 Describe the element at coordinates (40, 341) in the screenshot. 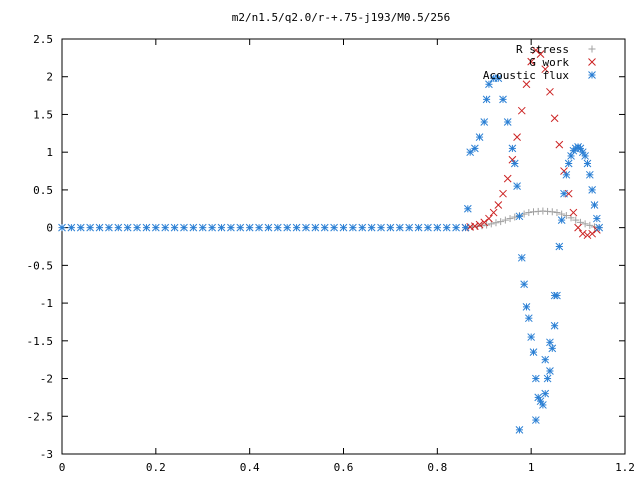

I see `y-tick-label: -1.5` at that location.